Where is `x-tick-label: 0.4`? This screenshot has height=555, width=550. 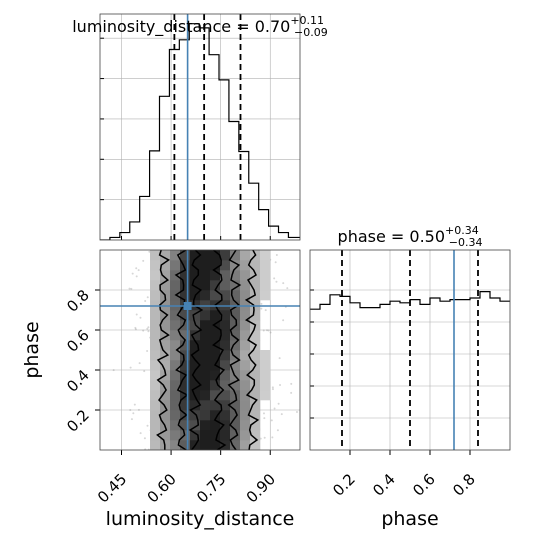 x-tick-label: 0.4 is located at coordinates (384, 485).